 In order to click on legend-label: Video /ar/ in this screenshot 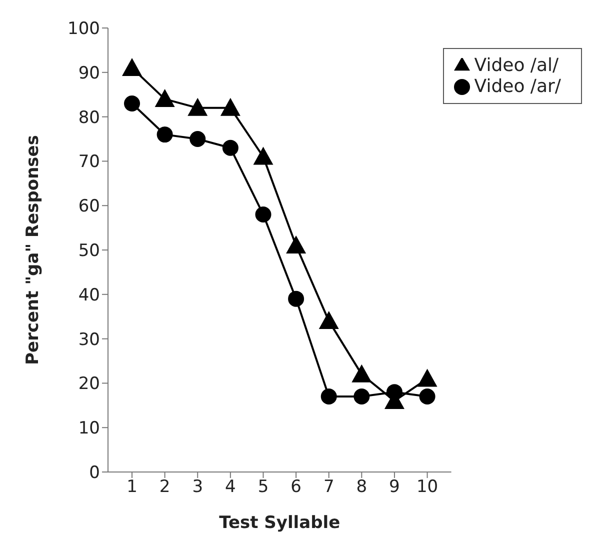, I will do `click(517, 86)`.